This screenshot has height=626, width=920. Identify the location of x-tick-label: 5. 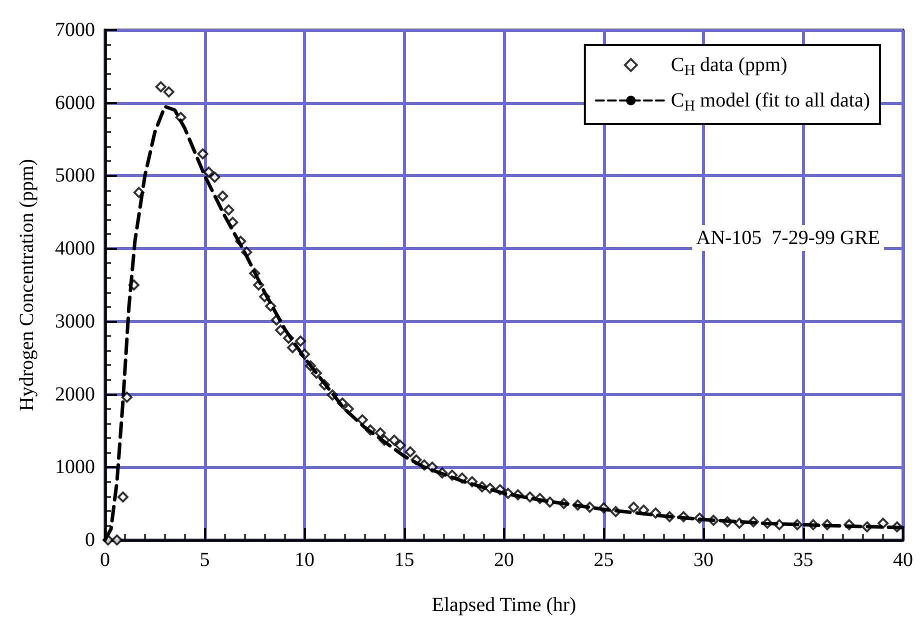
(205, 560).